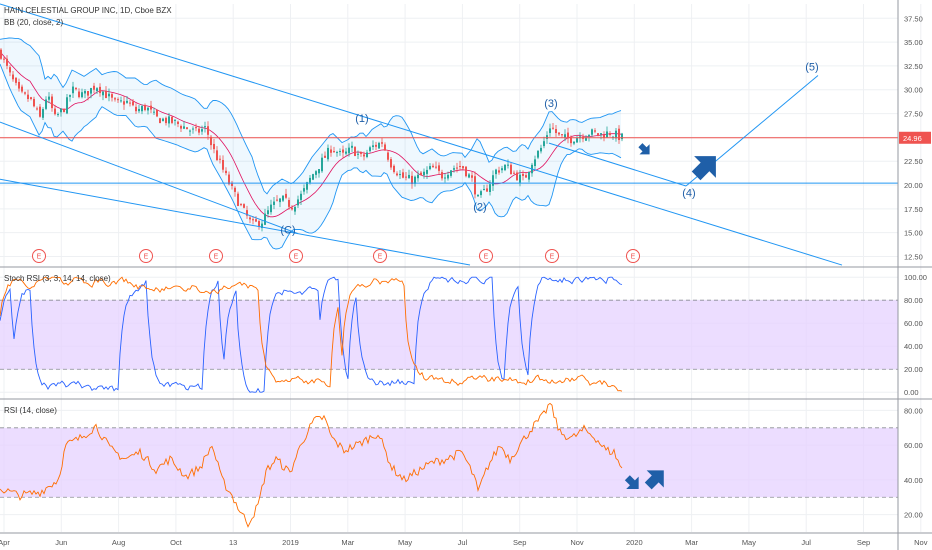 This screenshot has width=932, height=550. Describe the element at coordinates (688, 193) in the screenshot. I see `wave-label: (4)` at that location.